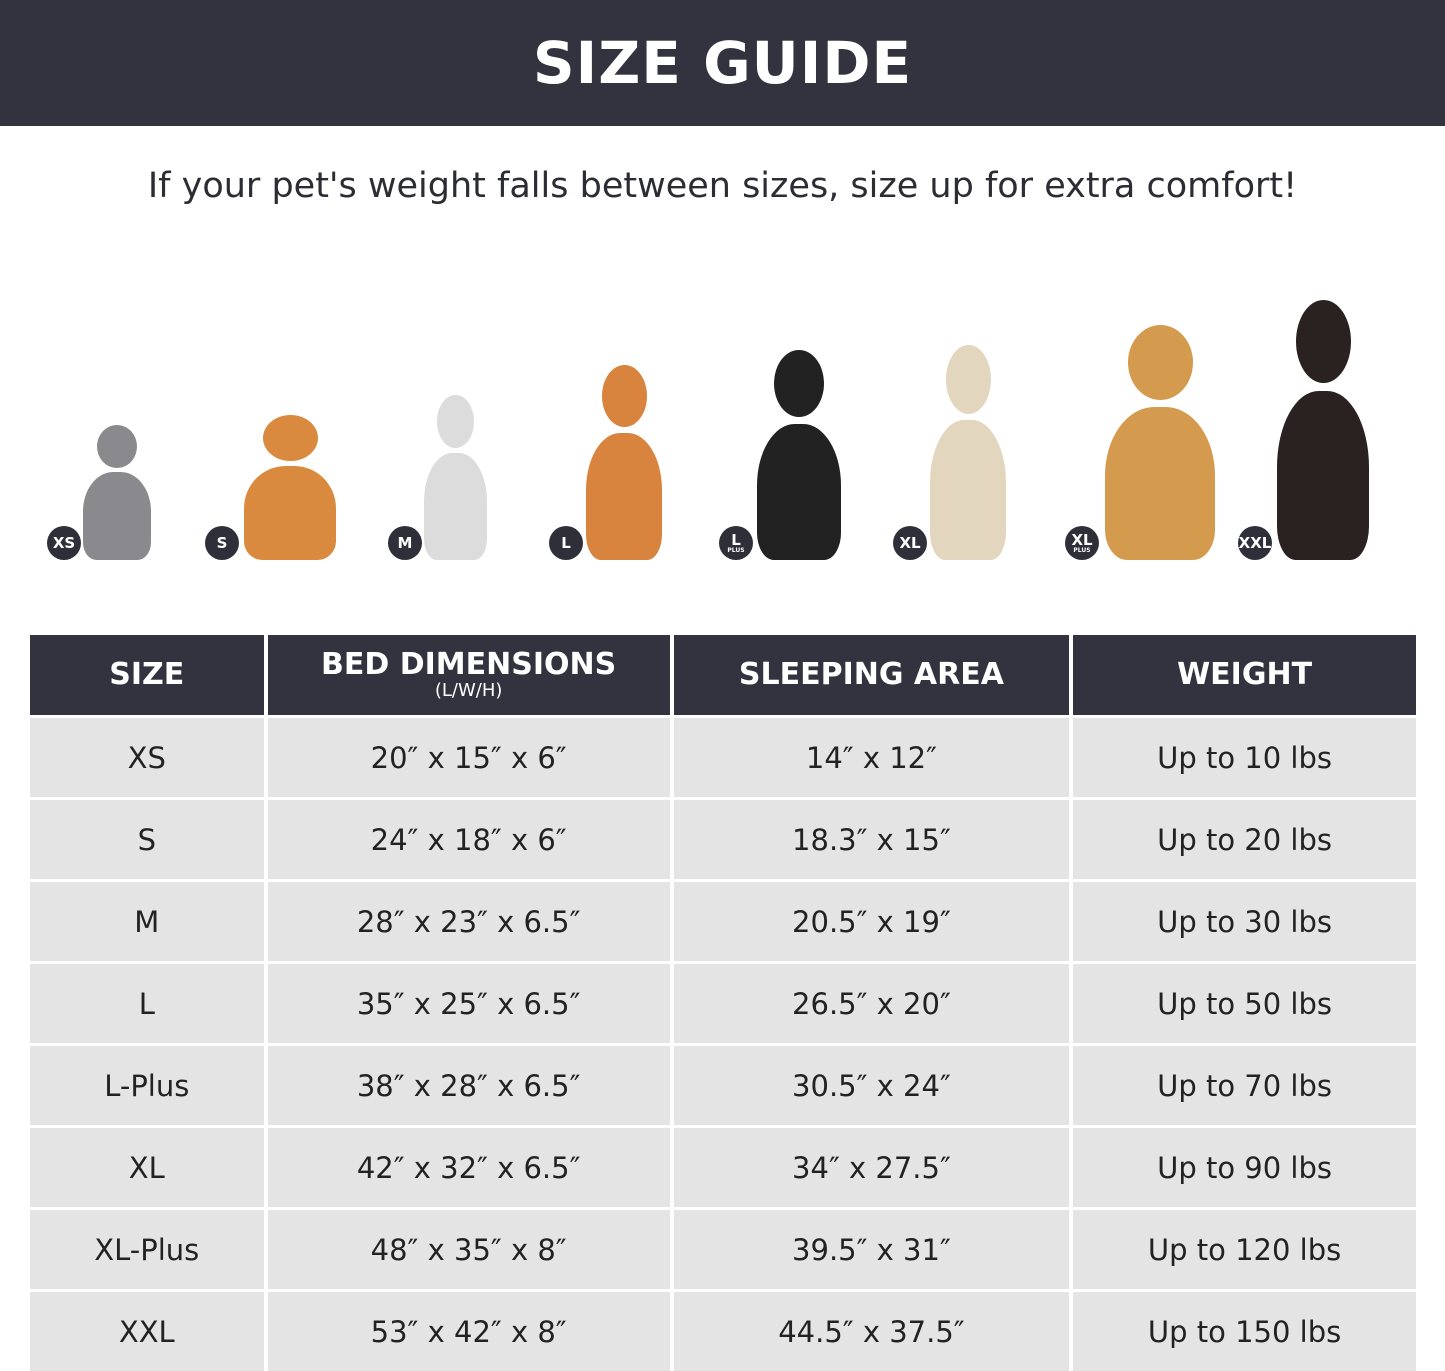 The image size is (1445, 1371). I want to click on golden-retriever-head, so click(1160, 362).